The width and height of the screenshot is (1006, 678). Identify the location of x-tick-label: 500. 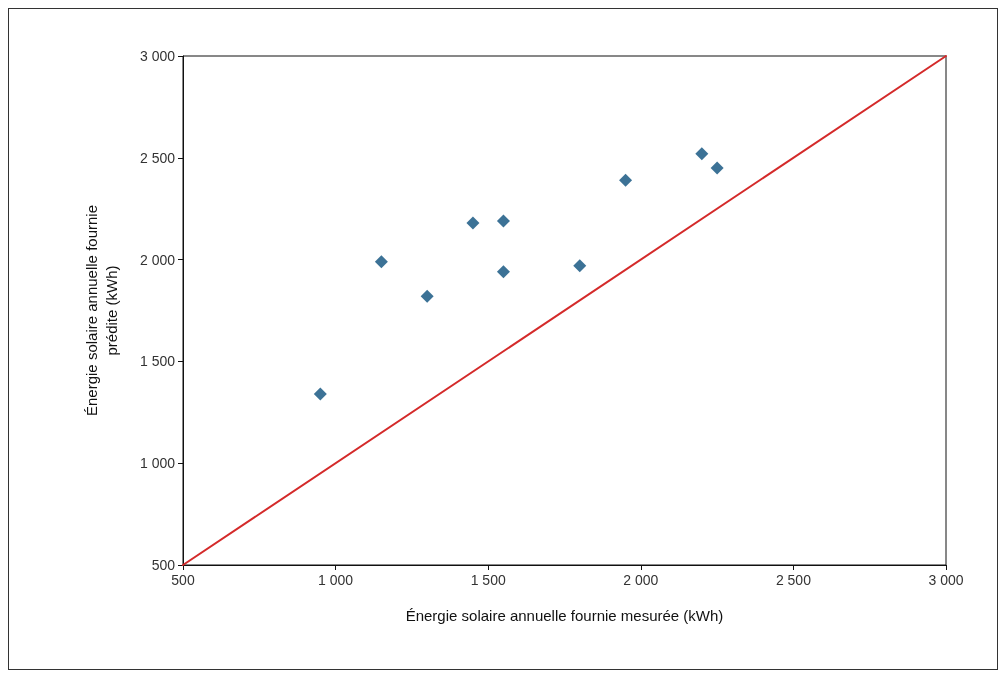
(183, 580).